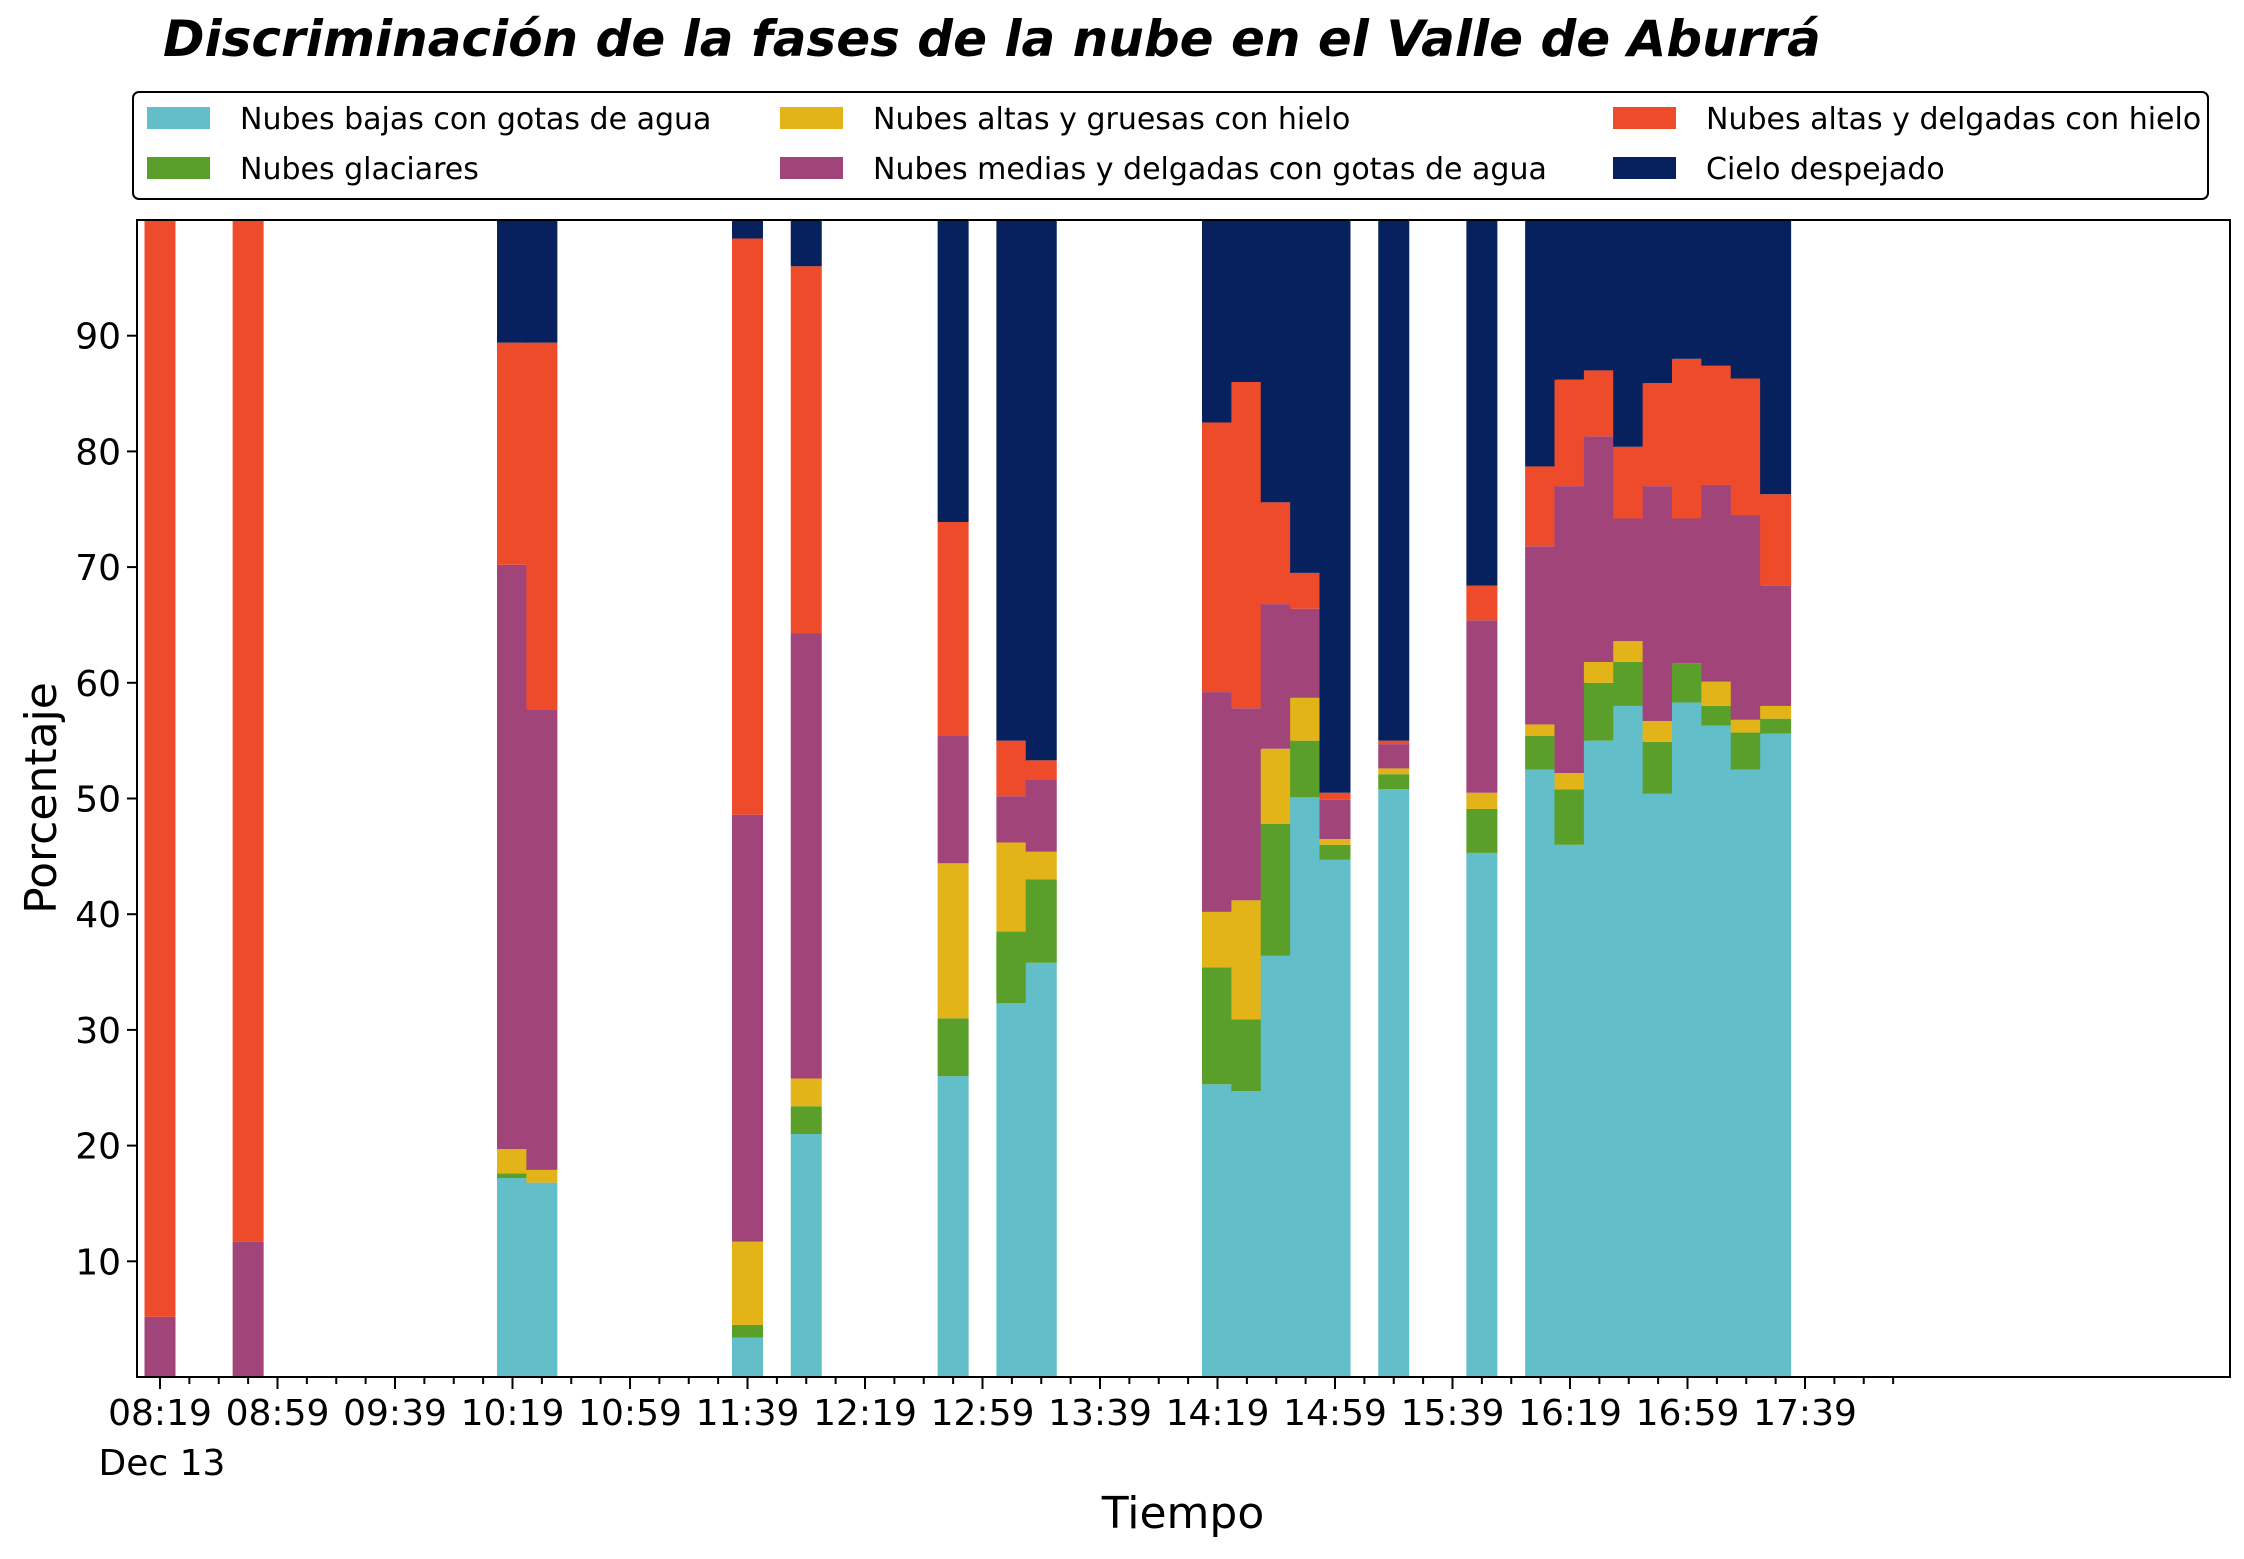 This screenshot has height=1559, width=2244. Describe the element at coordinates (98, 1262) in the screenshot. I see `y-tick-label: 10` at that location.